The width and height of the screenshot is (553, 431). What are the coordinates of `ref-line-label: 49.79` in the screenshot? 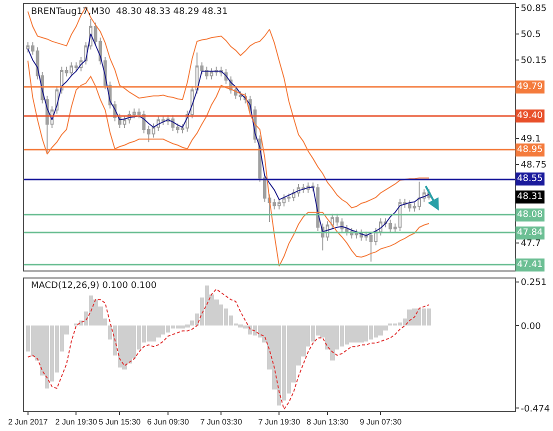 It's located at (530, 87).